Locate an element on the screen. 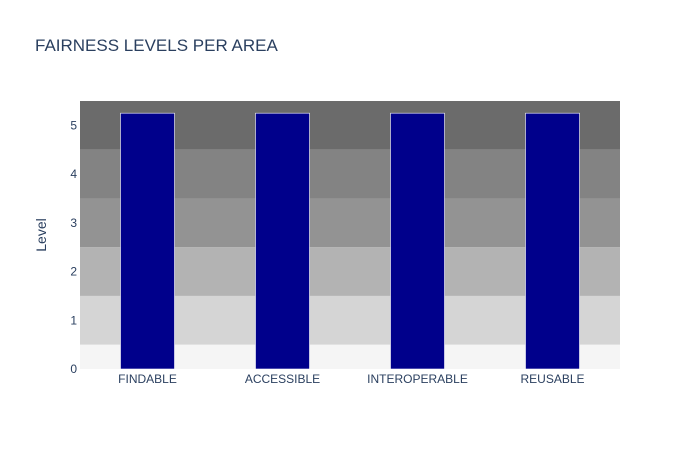 The image size is (700, 450). y-tick-label: 1 is located at coordinates (73, 320).